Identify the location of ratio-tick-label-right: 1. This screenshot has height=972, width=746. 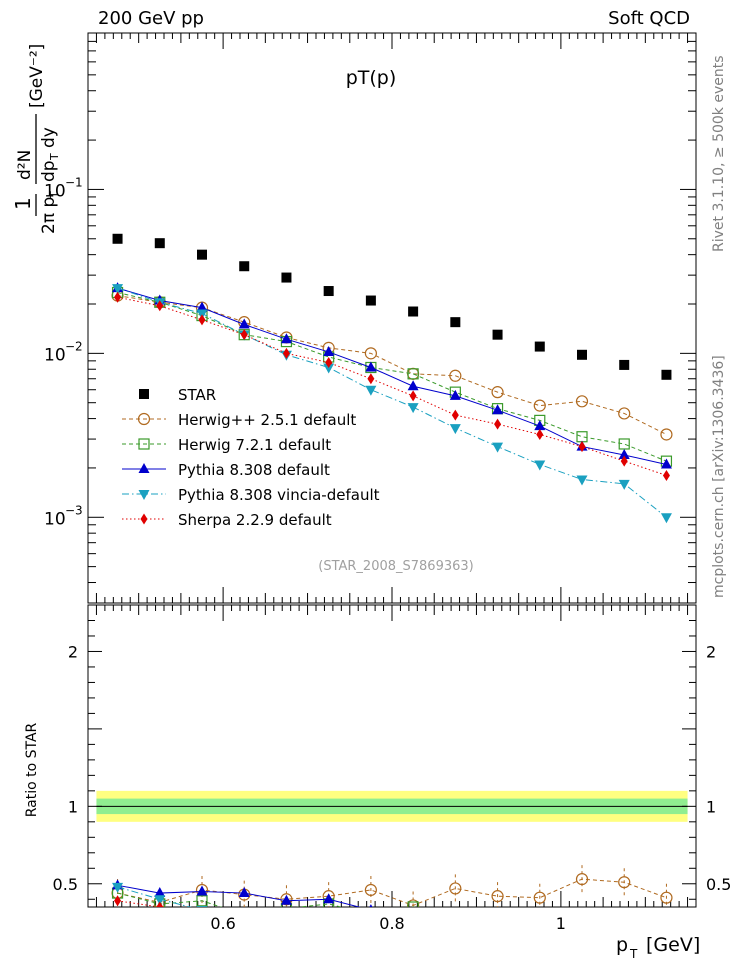
(711, 806).